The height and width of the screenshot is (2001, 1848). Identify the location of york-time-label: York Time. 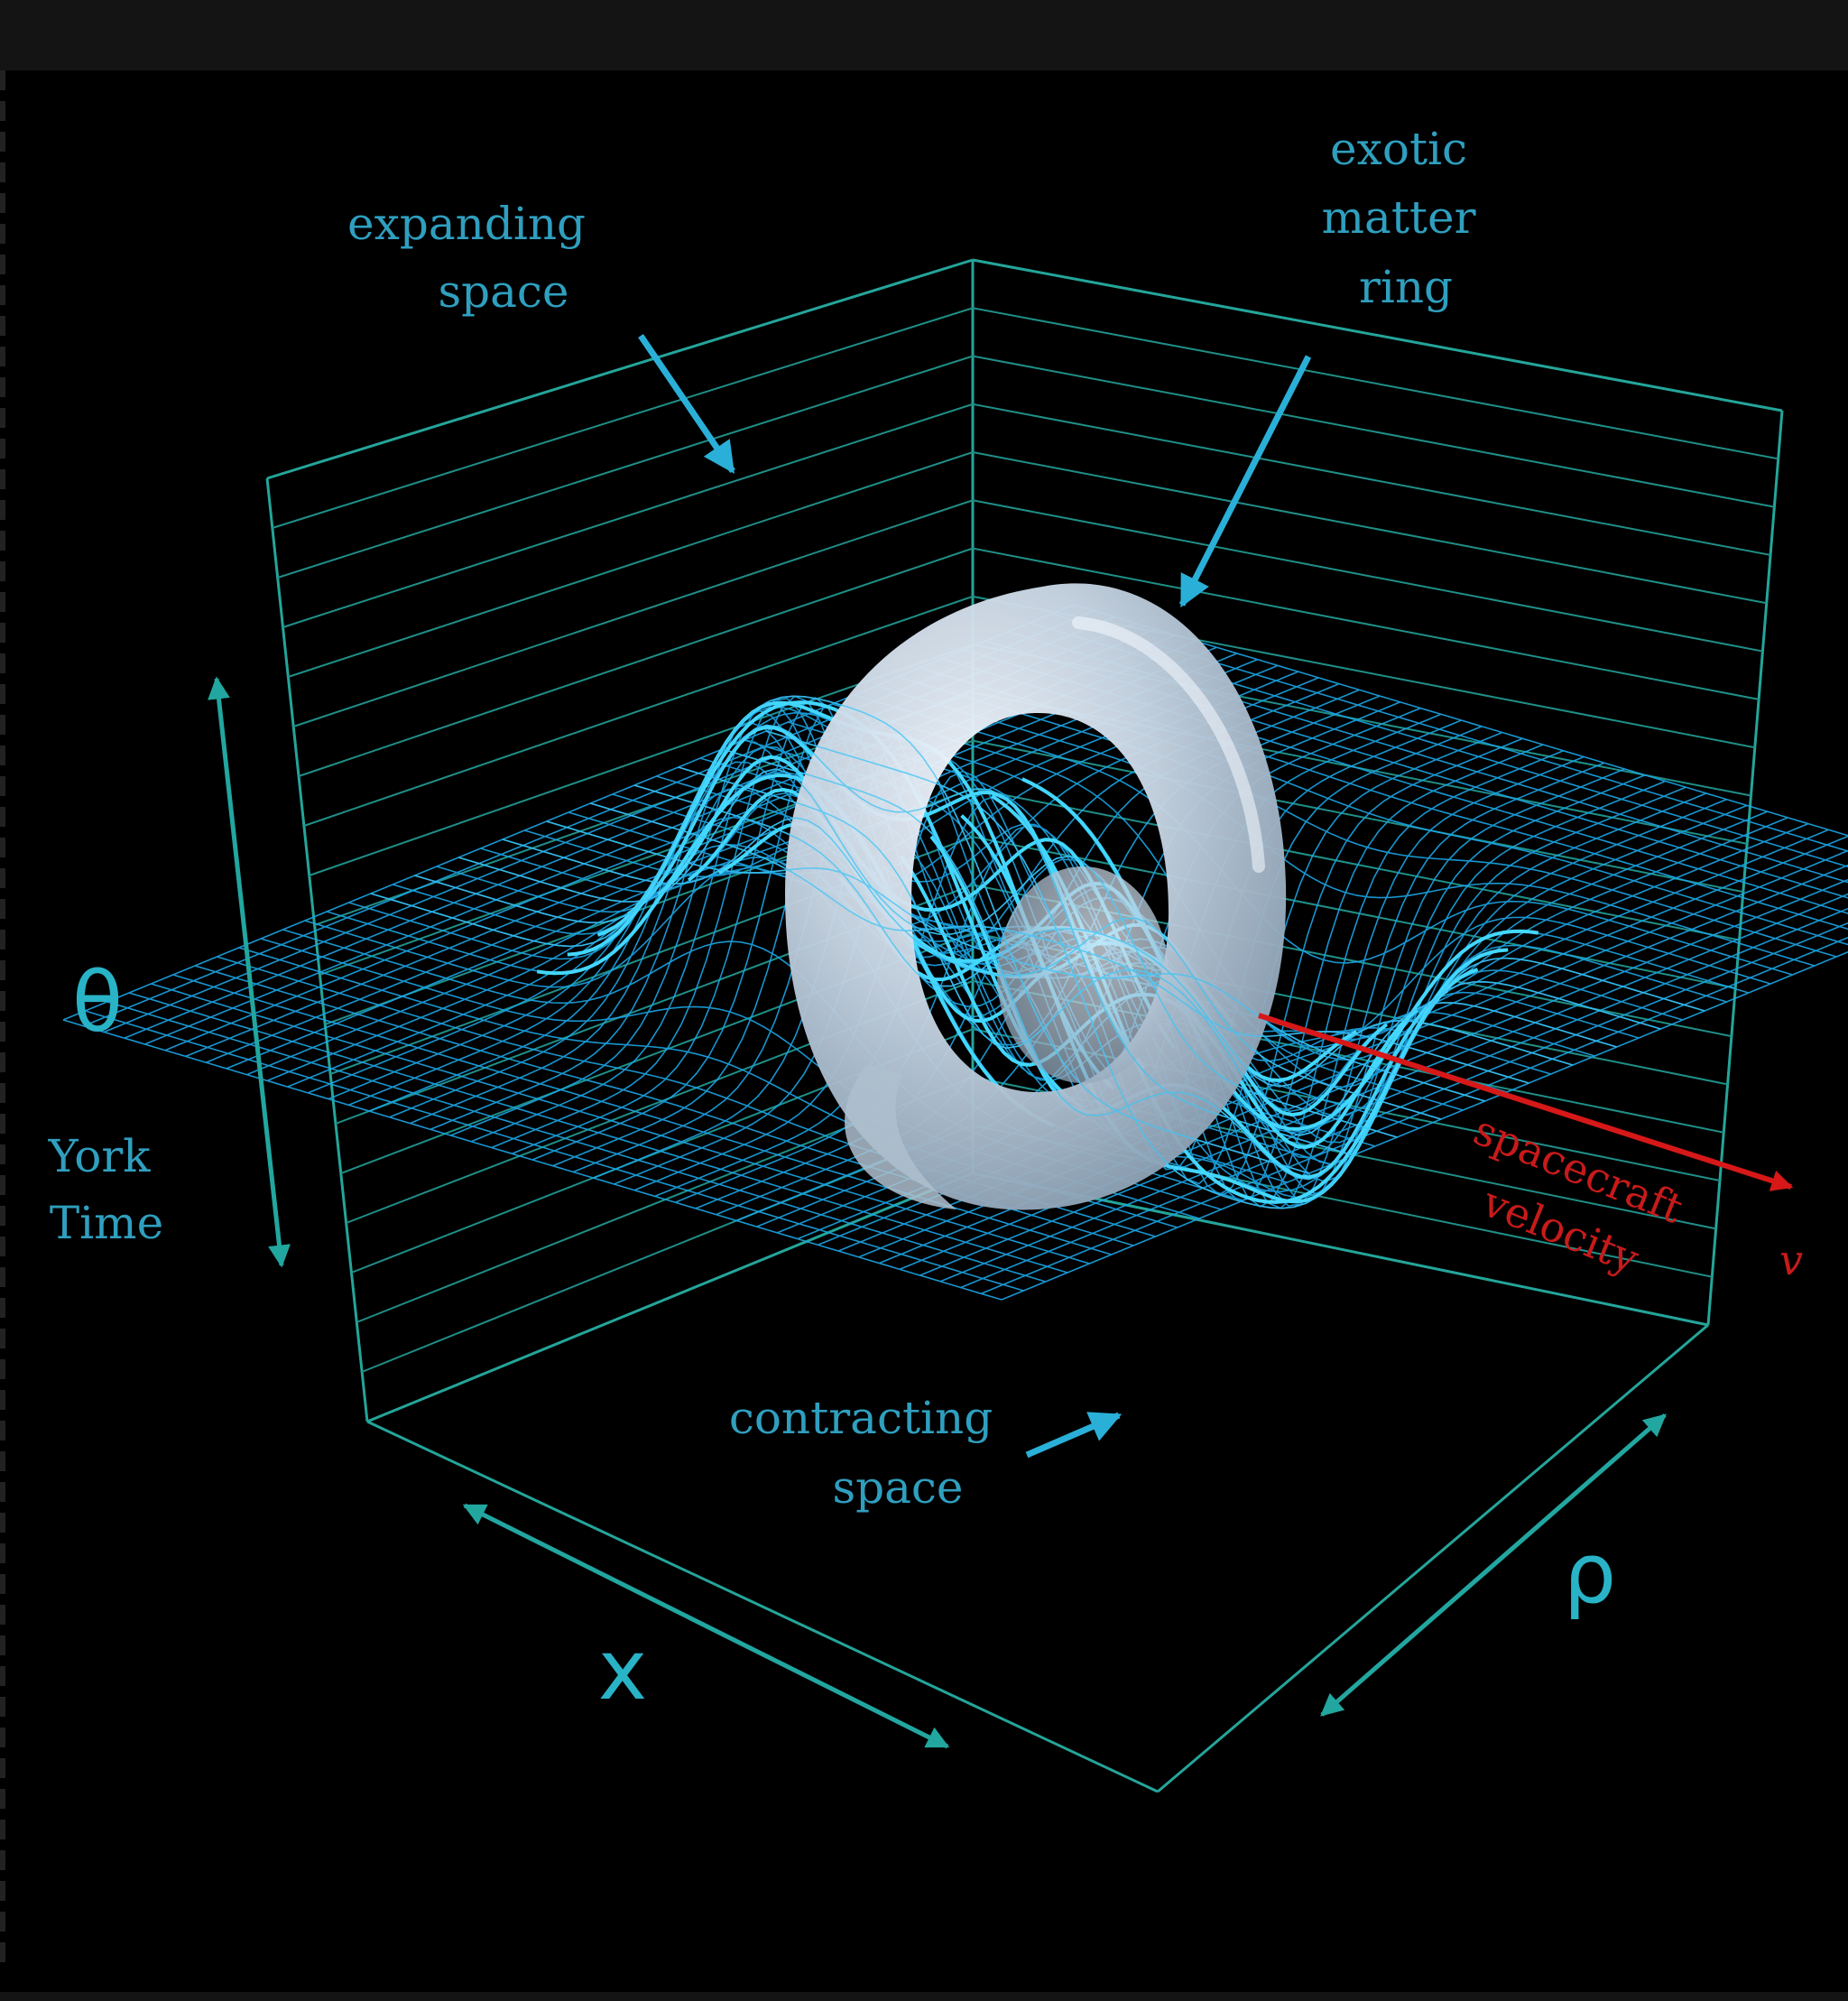
(106, 1189).